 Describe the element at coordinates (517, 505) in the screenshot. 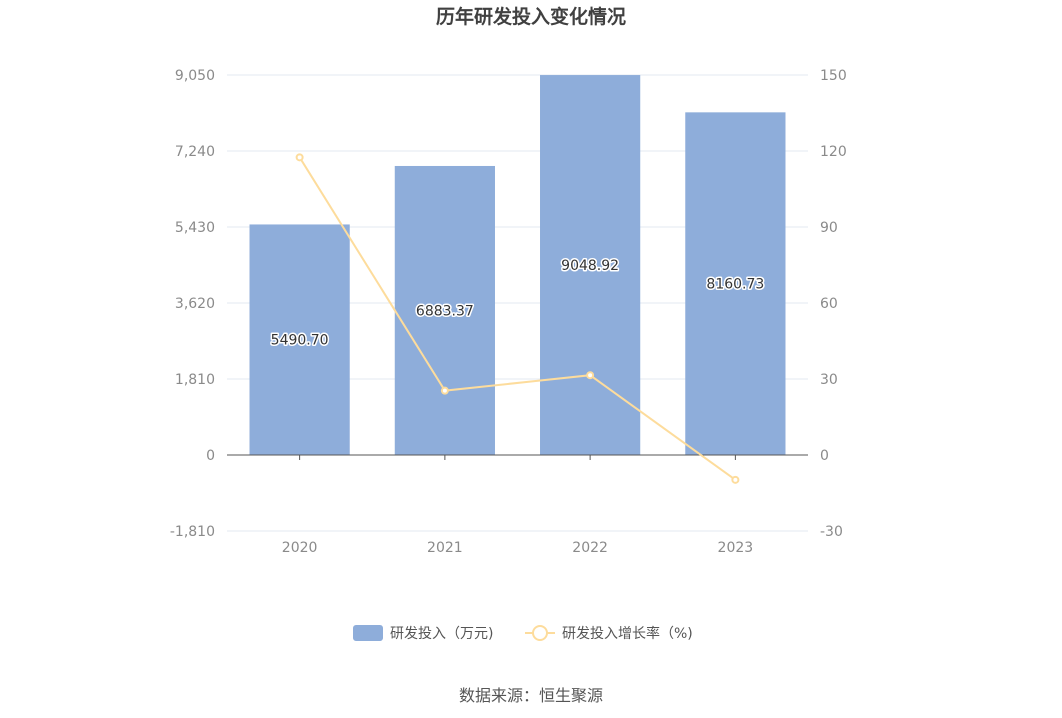

I see `x-axis: 2020 2021 2022 2023` at that location.